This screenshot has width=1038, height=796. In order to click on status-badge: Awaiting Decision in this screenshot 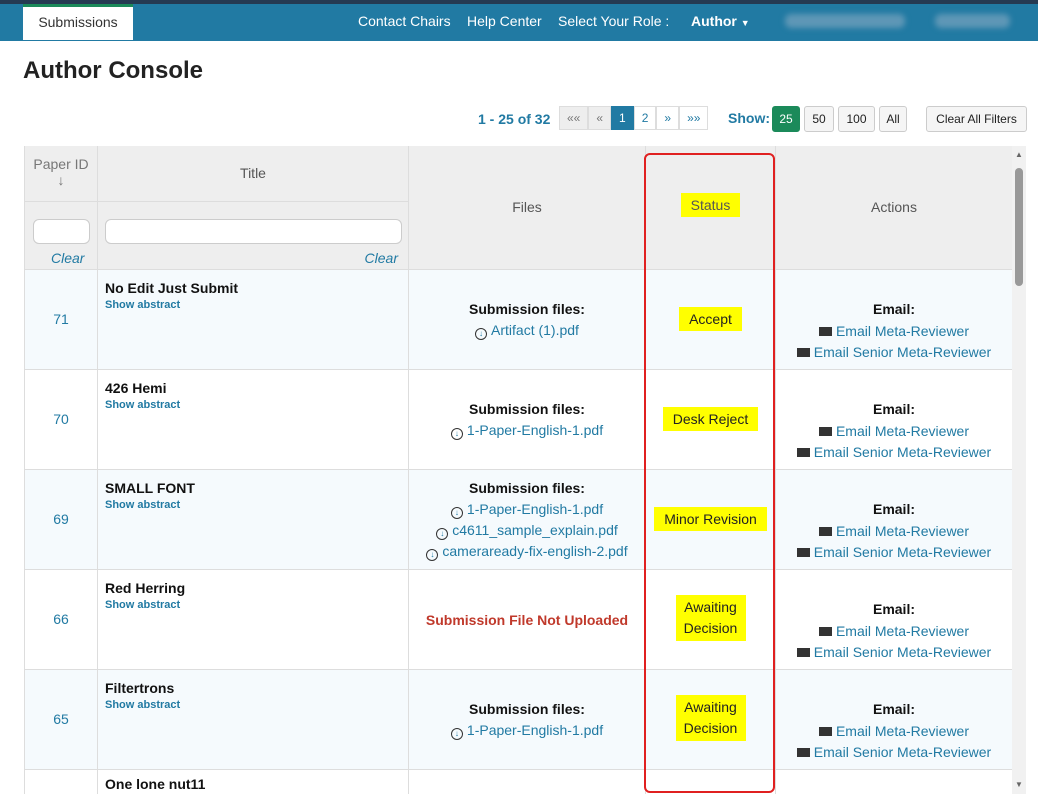, I will do `click(710, 618)`.